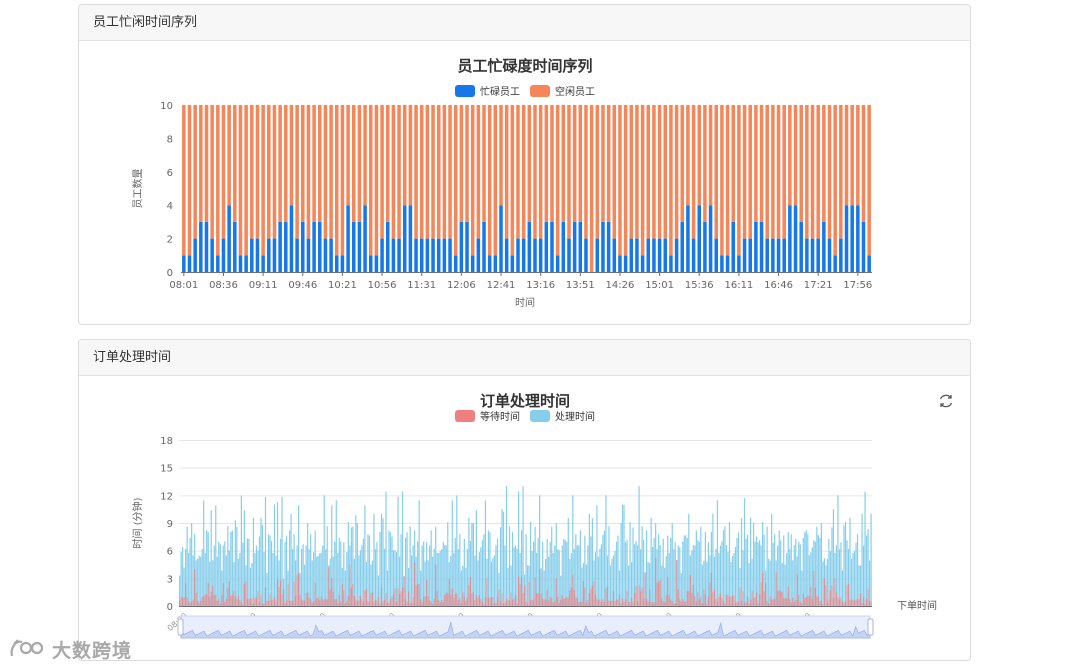 This screenshot has height=668, width=1080. I want to click on refresh-icon, so click(946, 401).